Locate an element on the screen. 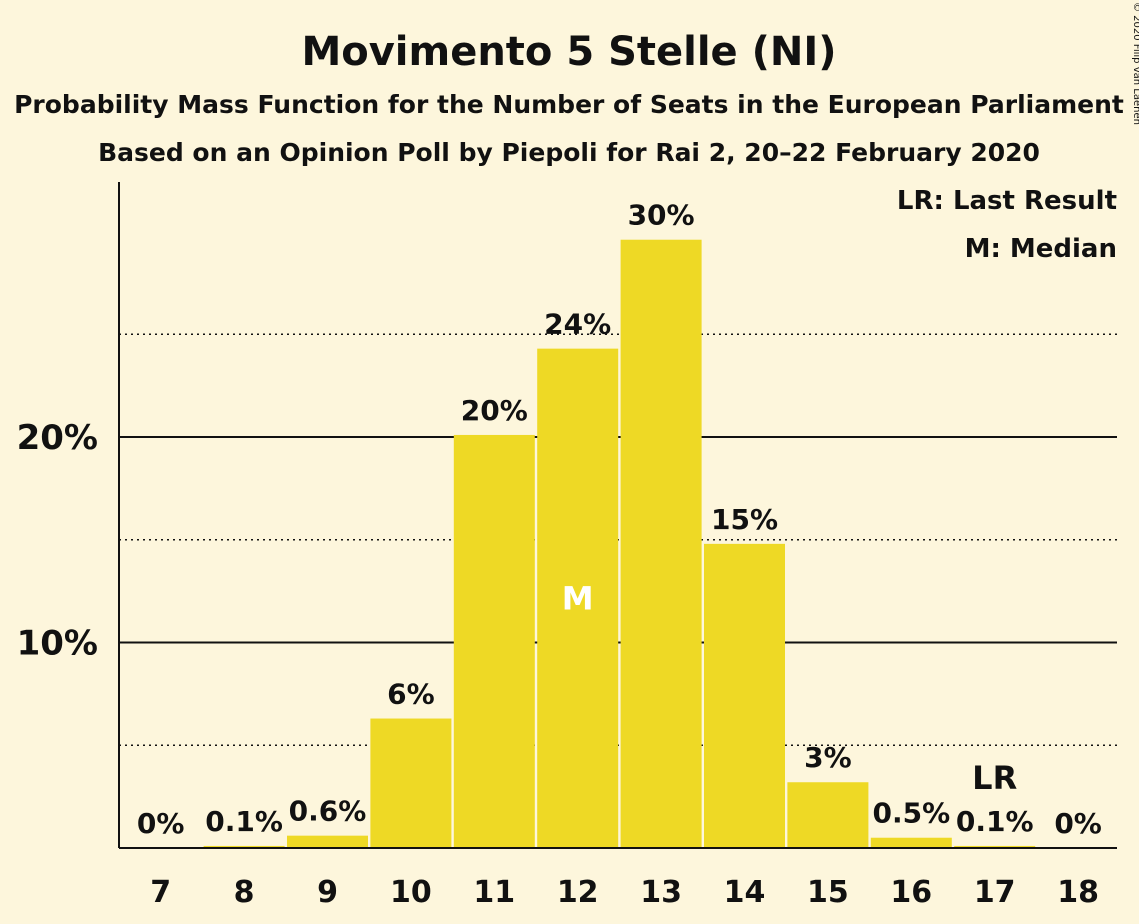 This screenshot has height=924, width=1139. x-tick-label: 17 is located at coordinates (995, 892).